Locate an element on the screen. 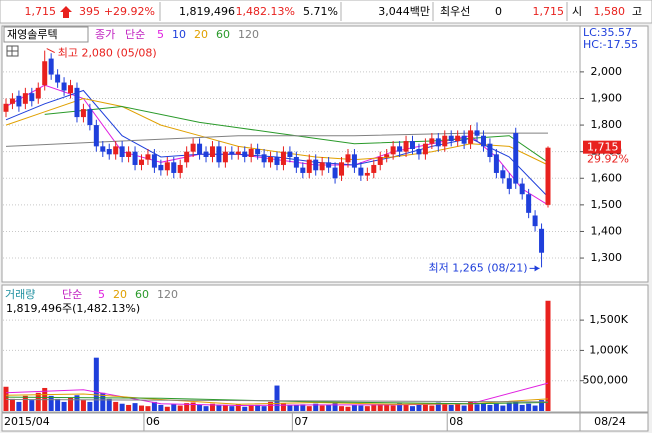 The width and height of the screenshot is (652, 433). header-best-label: 최우선 is located at coordinates (455, 11).